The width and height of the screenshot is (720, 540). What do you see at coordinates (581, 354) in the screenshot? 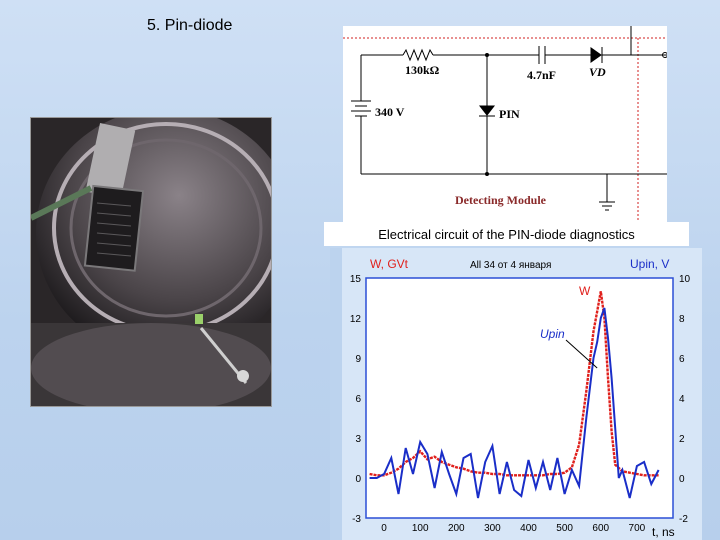
I see `upin-annotation-arrow` at bounding box center [581, 354].